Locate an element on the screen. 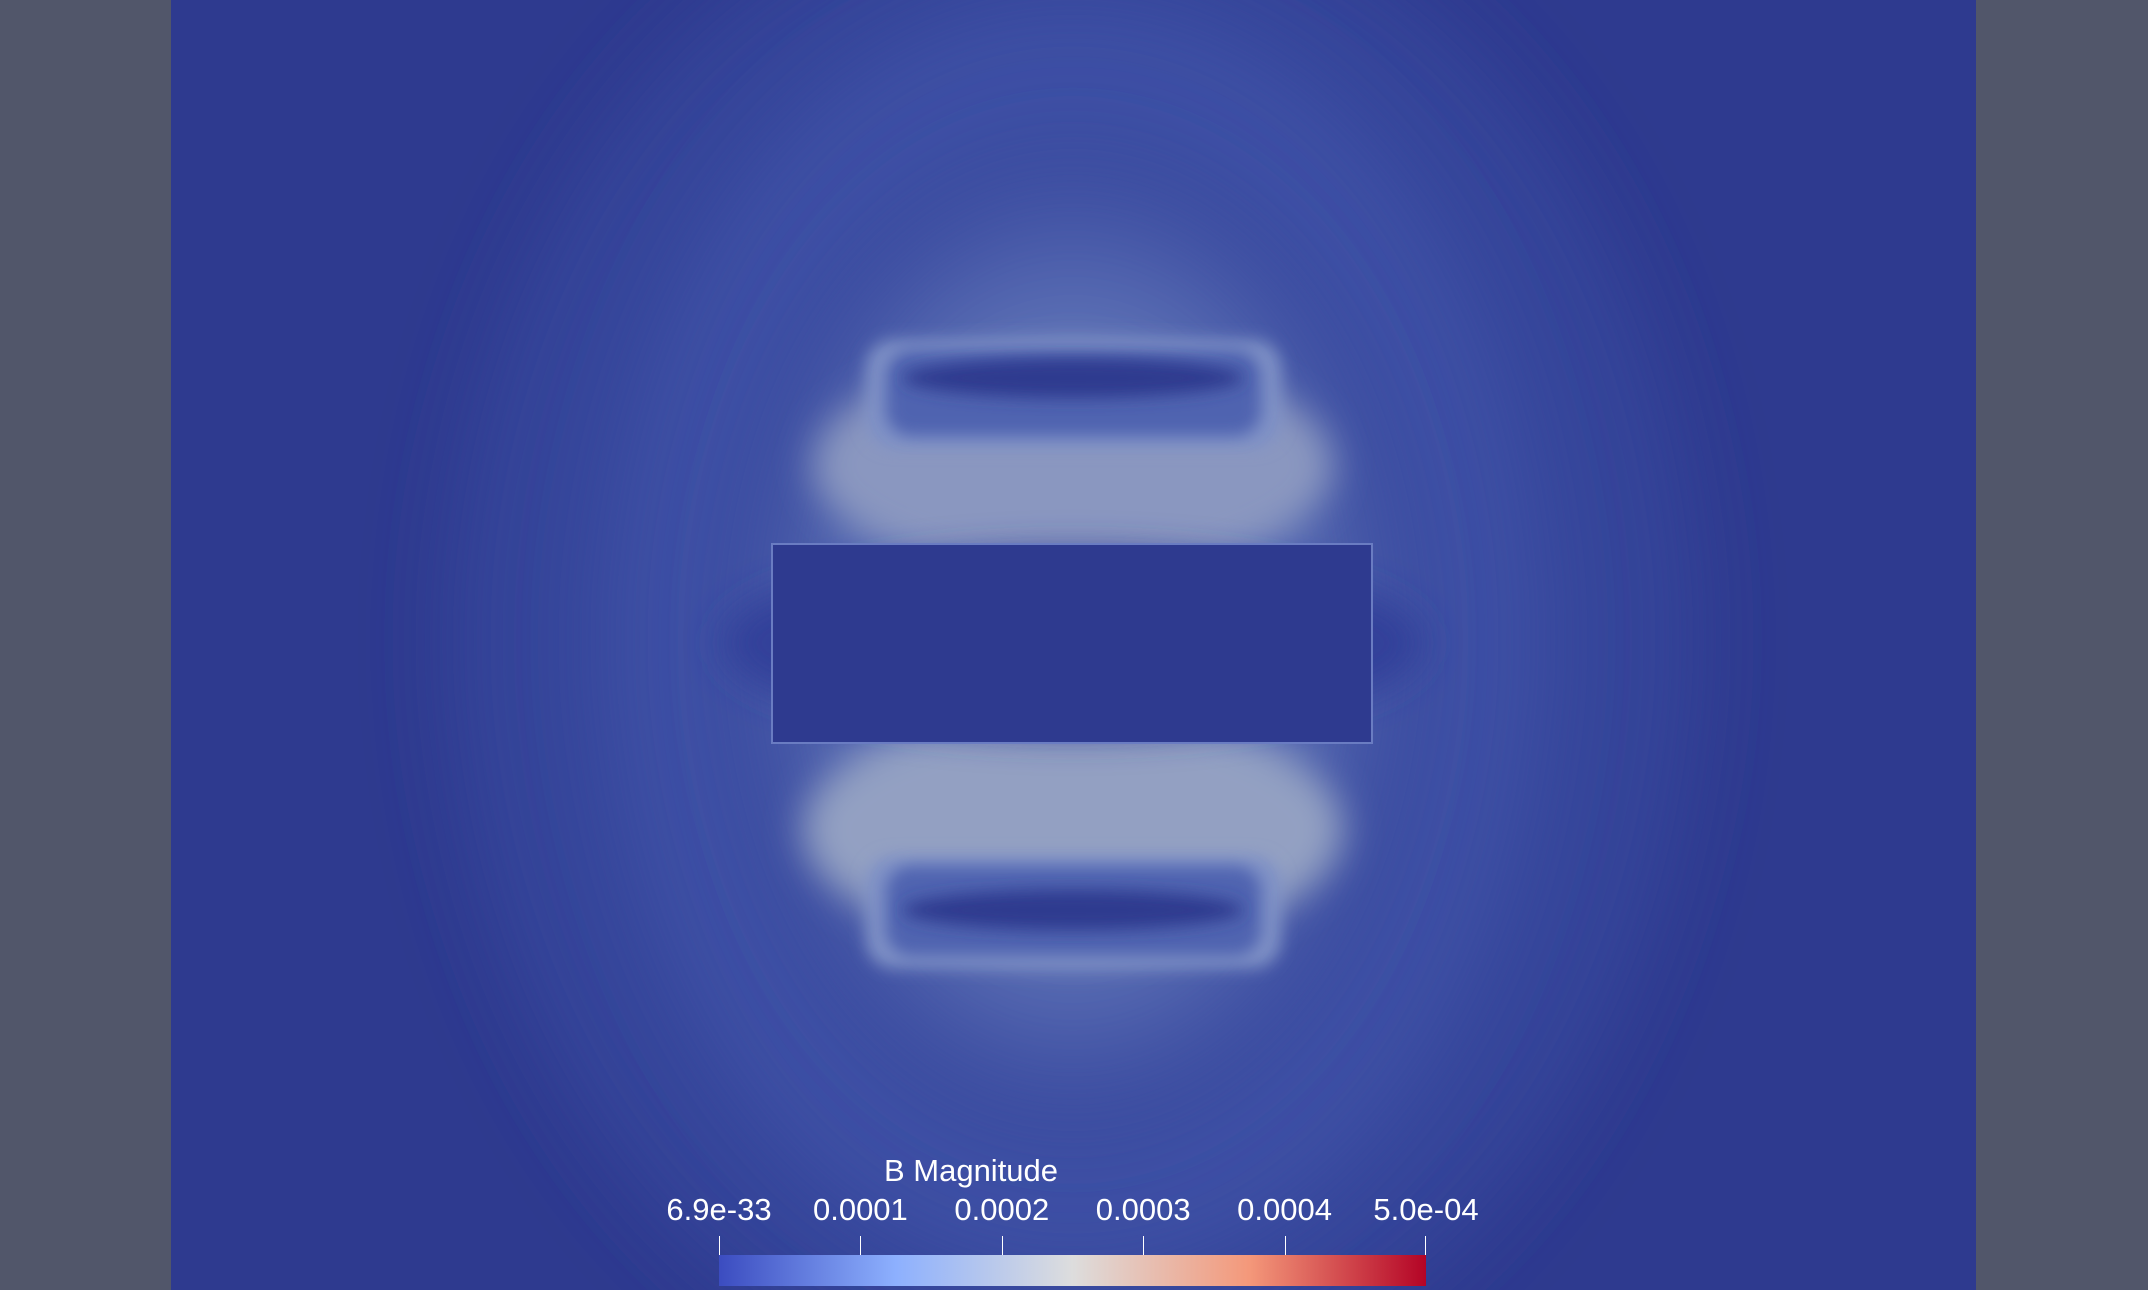  colorbar-tick-label: 6.9e-33 is located at coordinates (719, 1209).